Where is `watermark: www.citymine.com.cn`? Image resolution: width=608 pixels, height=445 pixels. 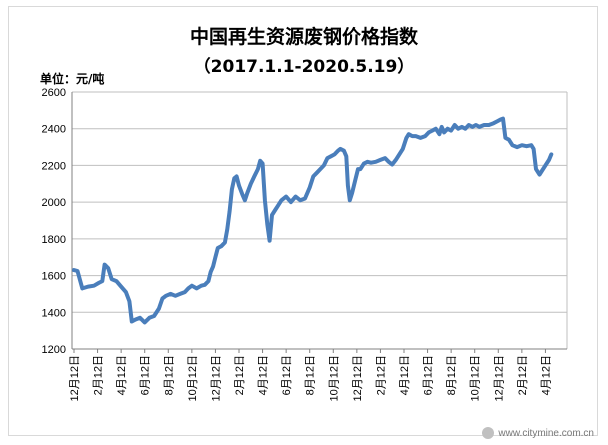 watermark: www.citymine.com.cn is located at coordinates (538, 433).